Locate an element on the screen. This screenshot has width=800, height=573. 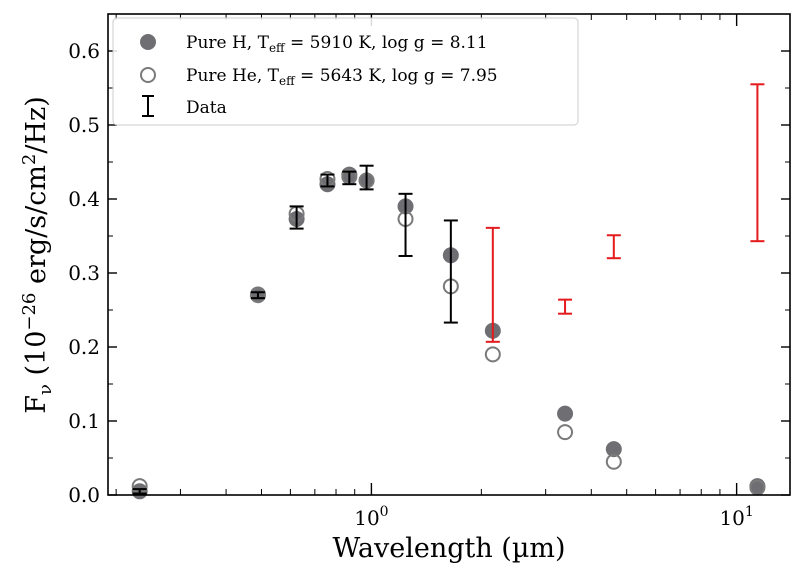
legend-marker-data is located at coordinates (148, 106).